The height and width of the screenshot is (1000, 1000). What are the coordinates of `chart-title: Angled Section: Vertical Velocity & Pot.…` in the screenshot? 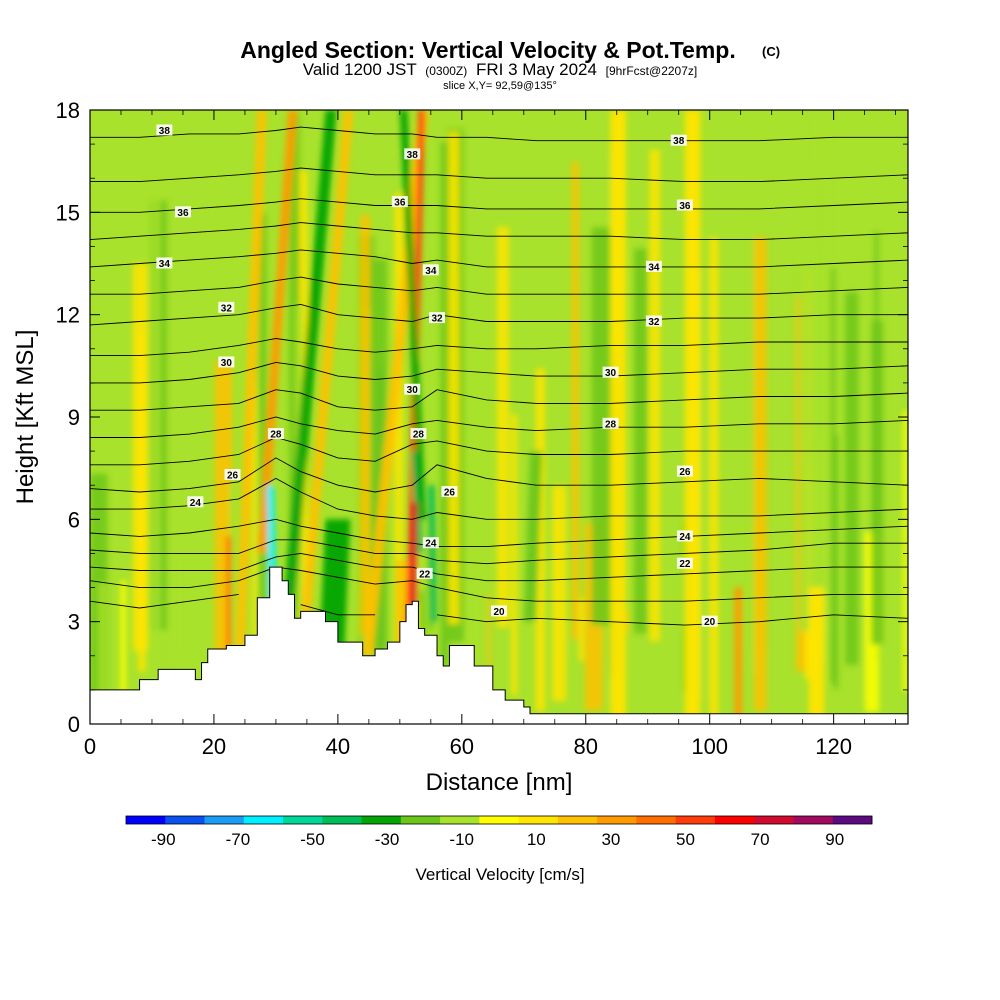 It's located at (487, 50).